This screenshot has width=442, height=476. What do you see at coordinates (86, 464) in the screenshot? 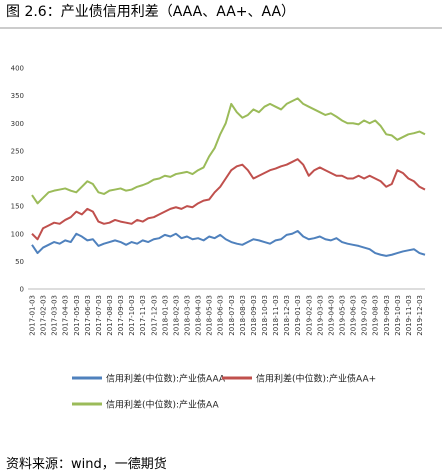
I see `source-note: 资料来源：wind，一德期货` at bounding box center [86, 464].